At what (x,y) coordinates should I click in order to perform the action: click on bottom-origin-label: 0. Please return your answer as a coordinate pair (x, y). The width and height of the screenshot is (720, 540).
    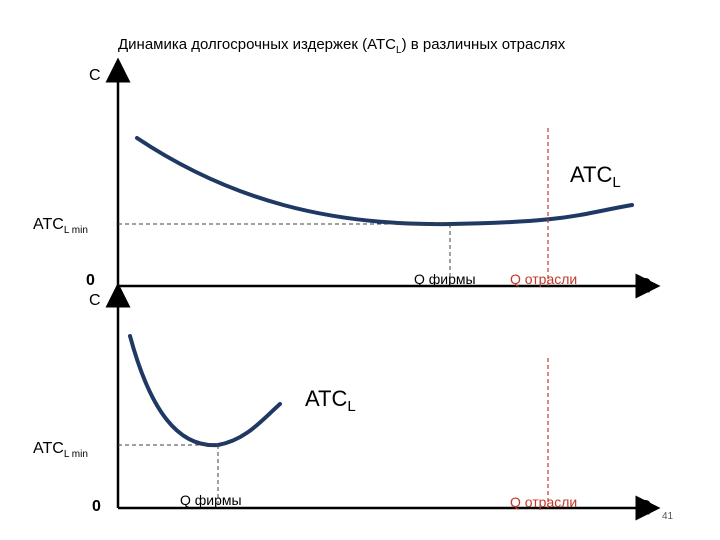
    Looking at the image, I should click on (96, 506).